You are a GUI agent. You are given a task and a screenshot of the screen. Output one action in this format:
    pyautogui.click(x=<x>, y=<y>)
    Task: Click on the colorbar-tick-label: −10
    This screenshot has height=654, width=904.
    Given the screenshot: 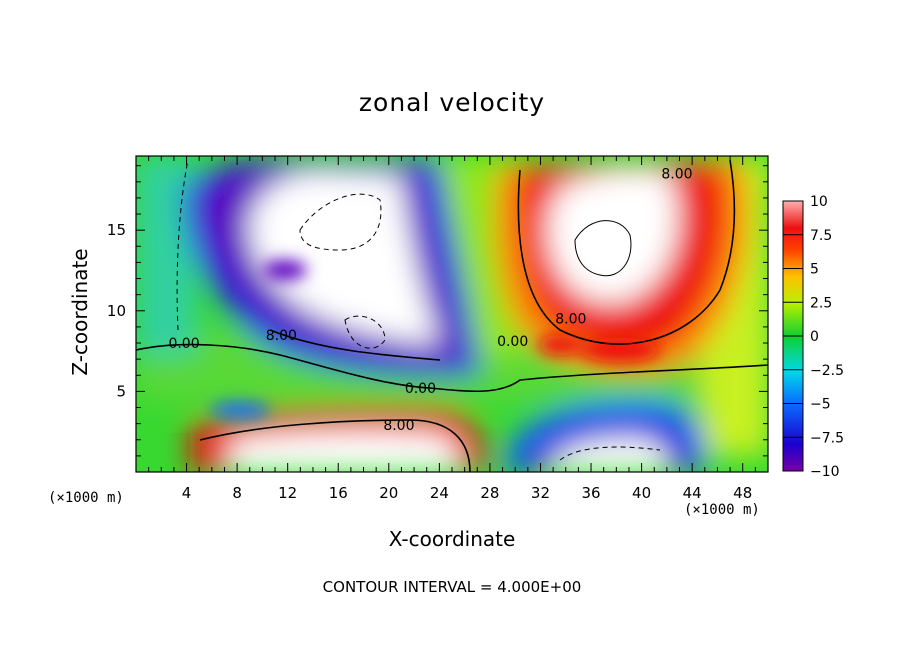 What is the action you would take?
    pyautogui.click(x=825, y=472)
    